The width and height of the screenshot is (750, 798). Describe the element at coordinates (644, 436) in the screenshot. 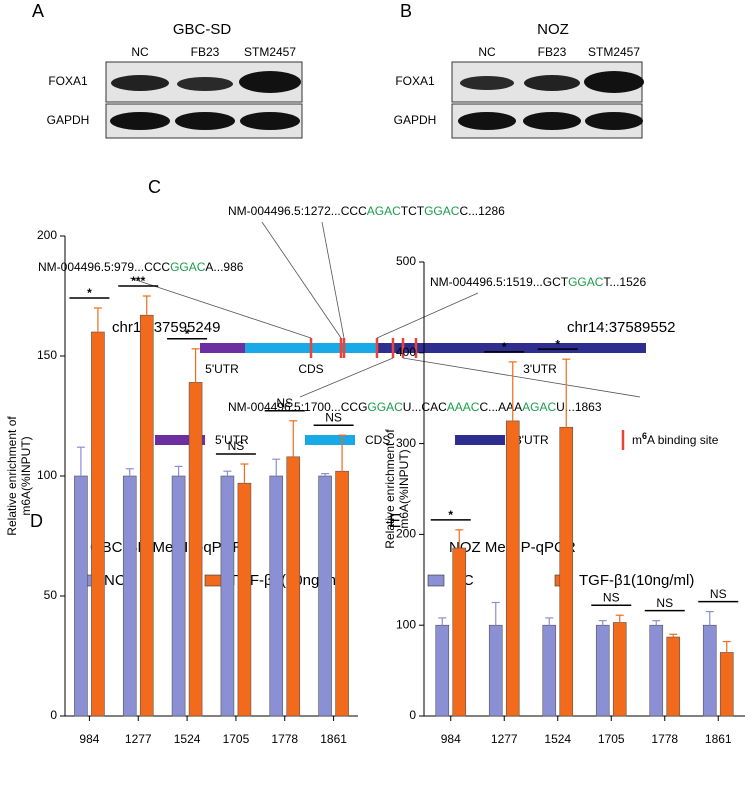

I see `text: 6` at that location.